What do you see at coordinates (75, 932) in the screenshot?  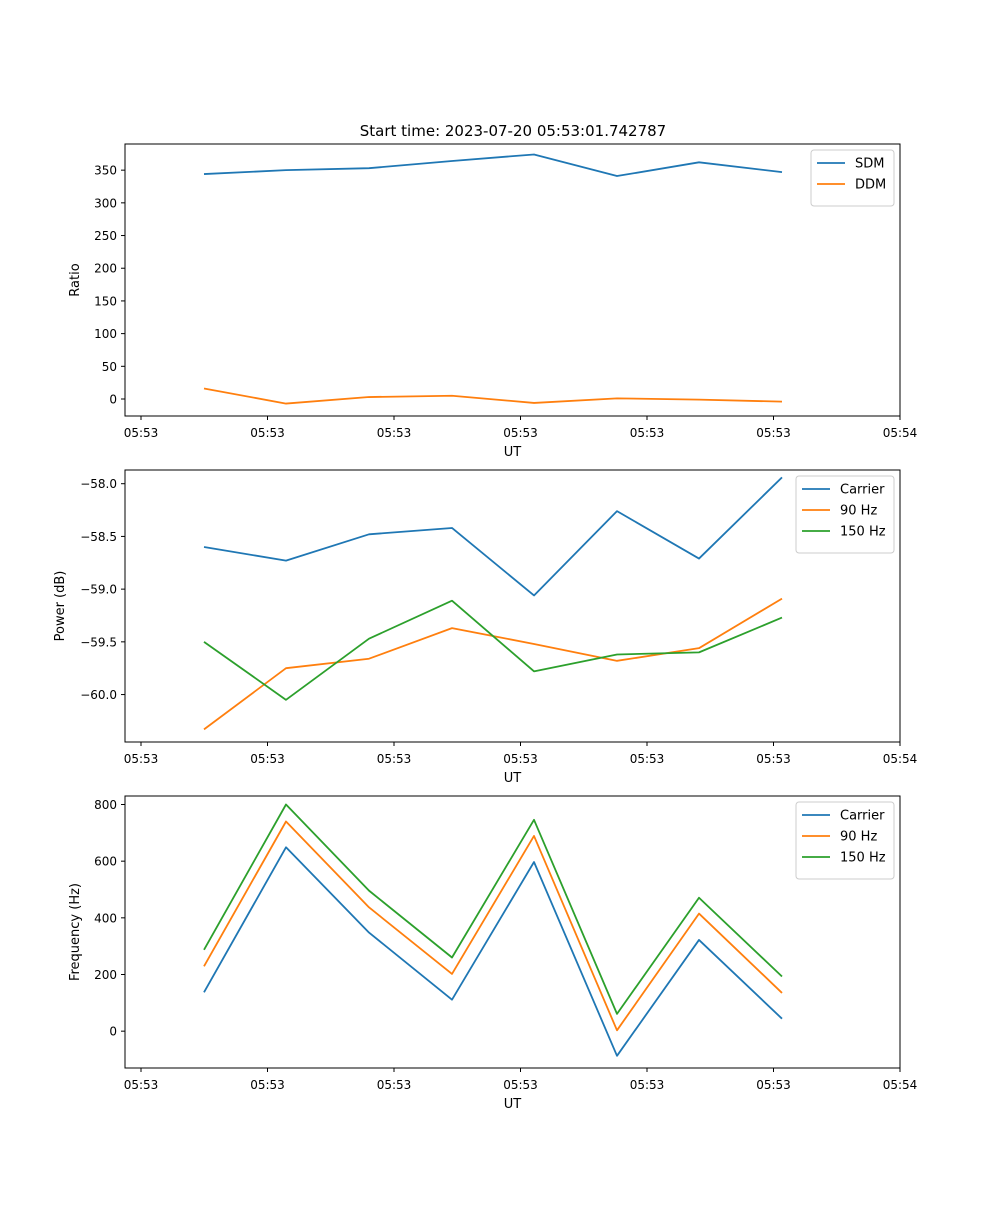 I see `y-axis-label: Frequency (Hz)` at bounding box center [75, 932].